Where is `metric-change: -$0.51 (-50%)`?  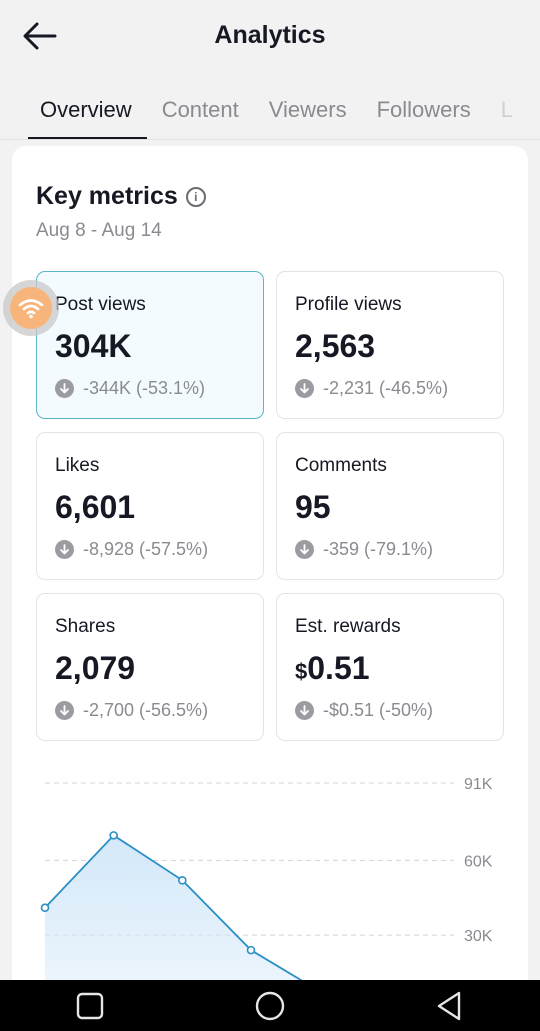
metric-change: -$0.51 (-50%) is located at coordinates (364, 710).